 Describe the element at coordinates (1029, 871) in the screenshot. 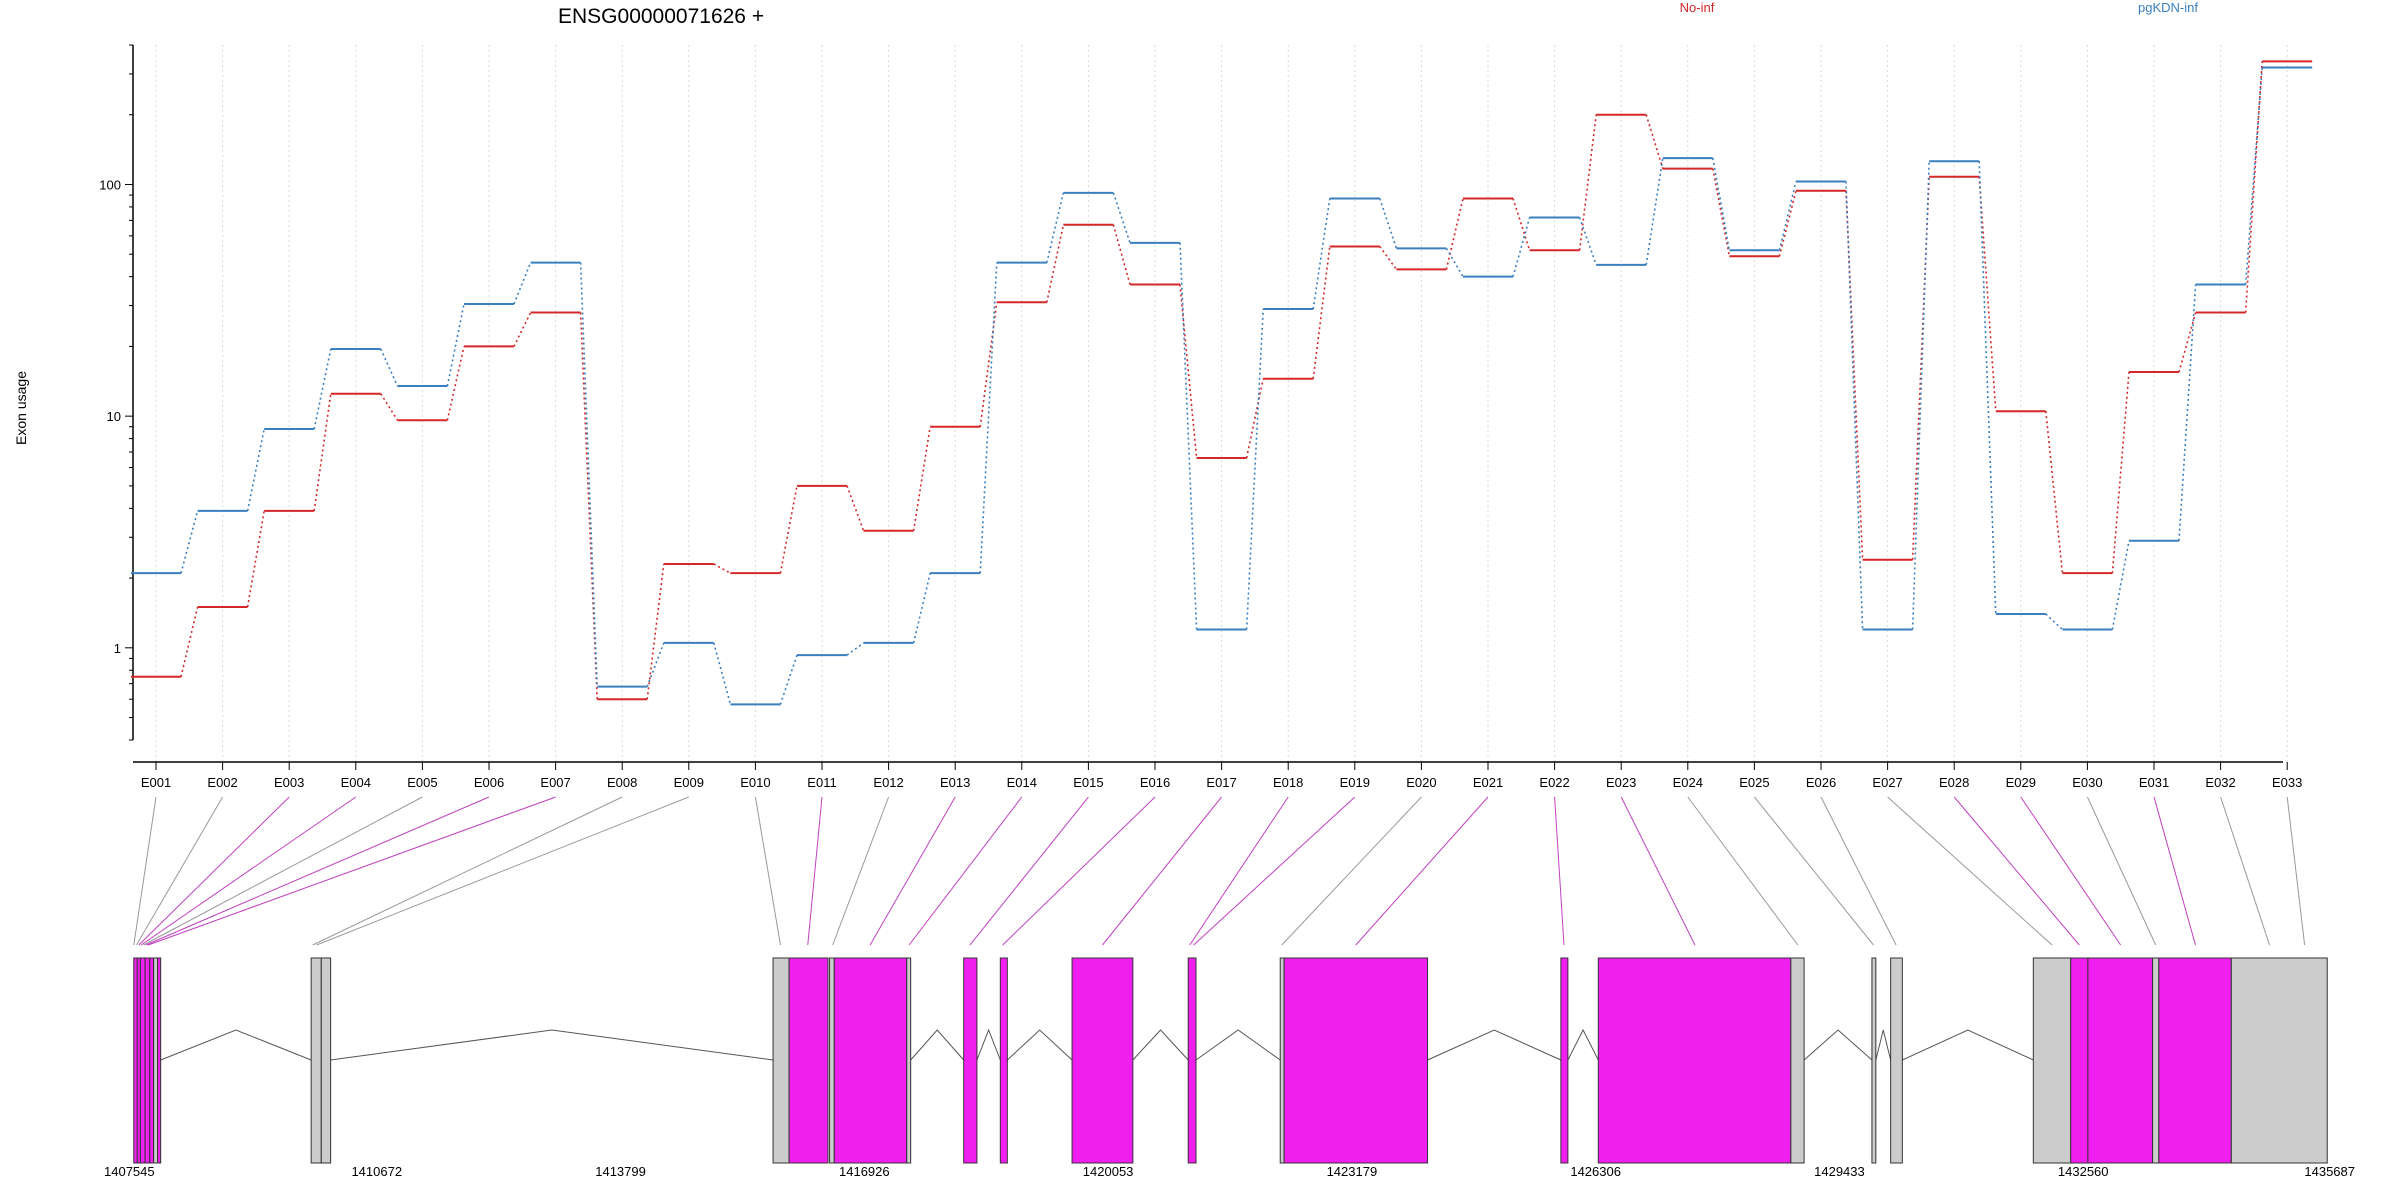

I see `link-e015` at that location.